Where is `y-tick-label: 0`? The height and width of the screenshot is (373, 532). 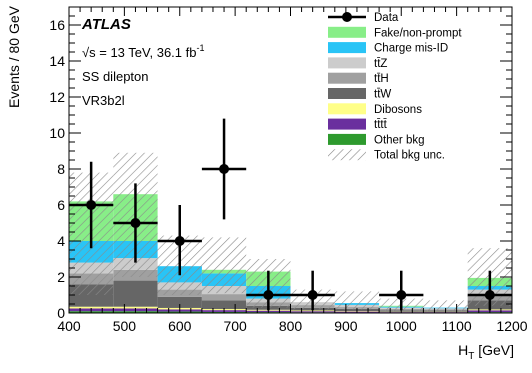
y-tick-label: 0 is located at coordinates (61, 313).